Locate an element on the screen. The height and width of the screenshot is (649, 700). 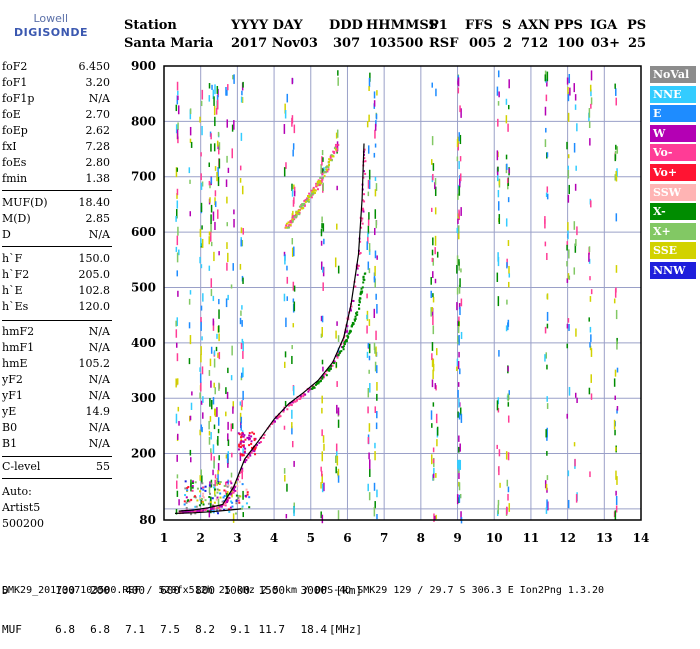
param-value: N/A is located at coordinates (99, 379).